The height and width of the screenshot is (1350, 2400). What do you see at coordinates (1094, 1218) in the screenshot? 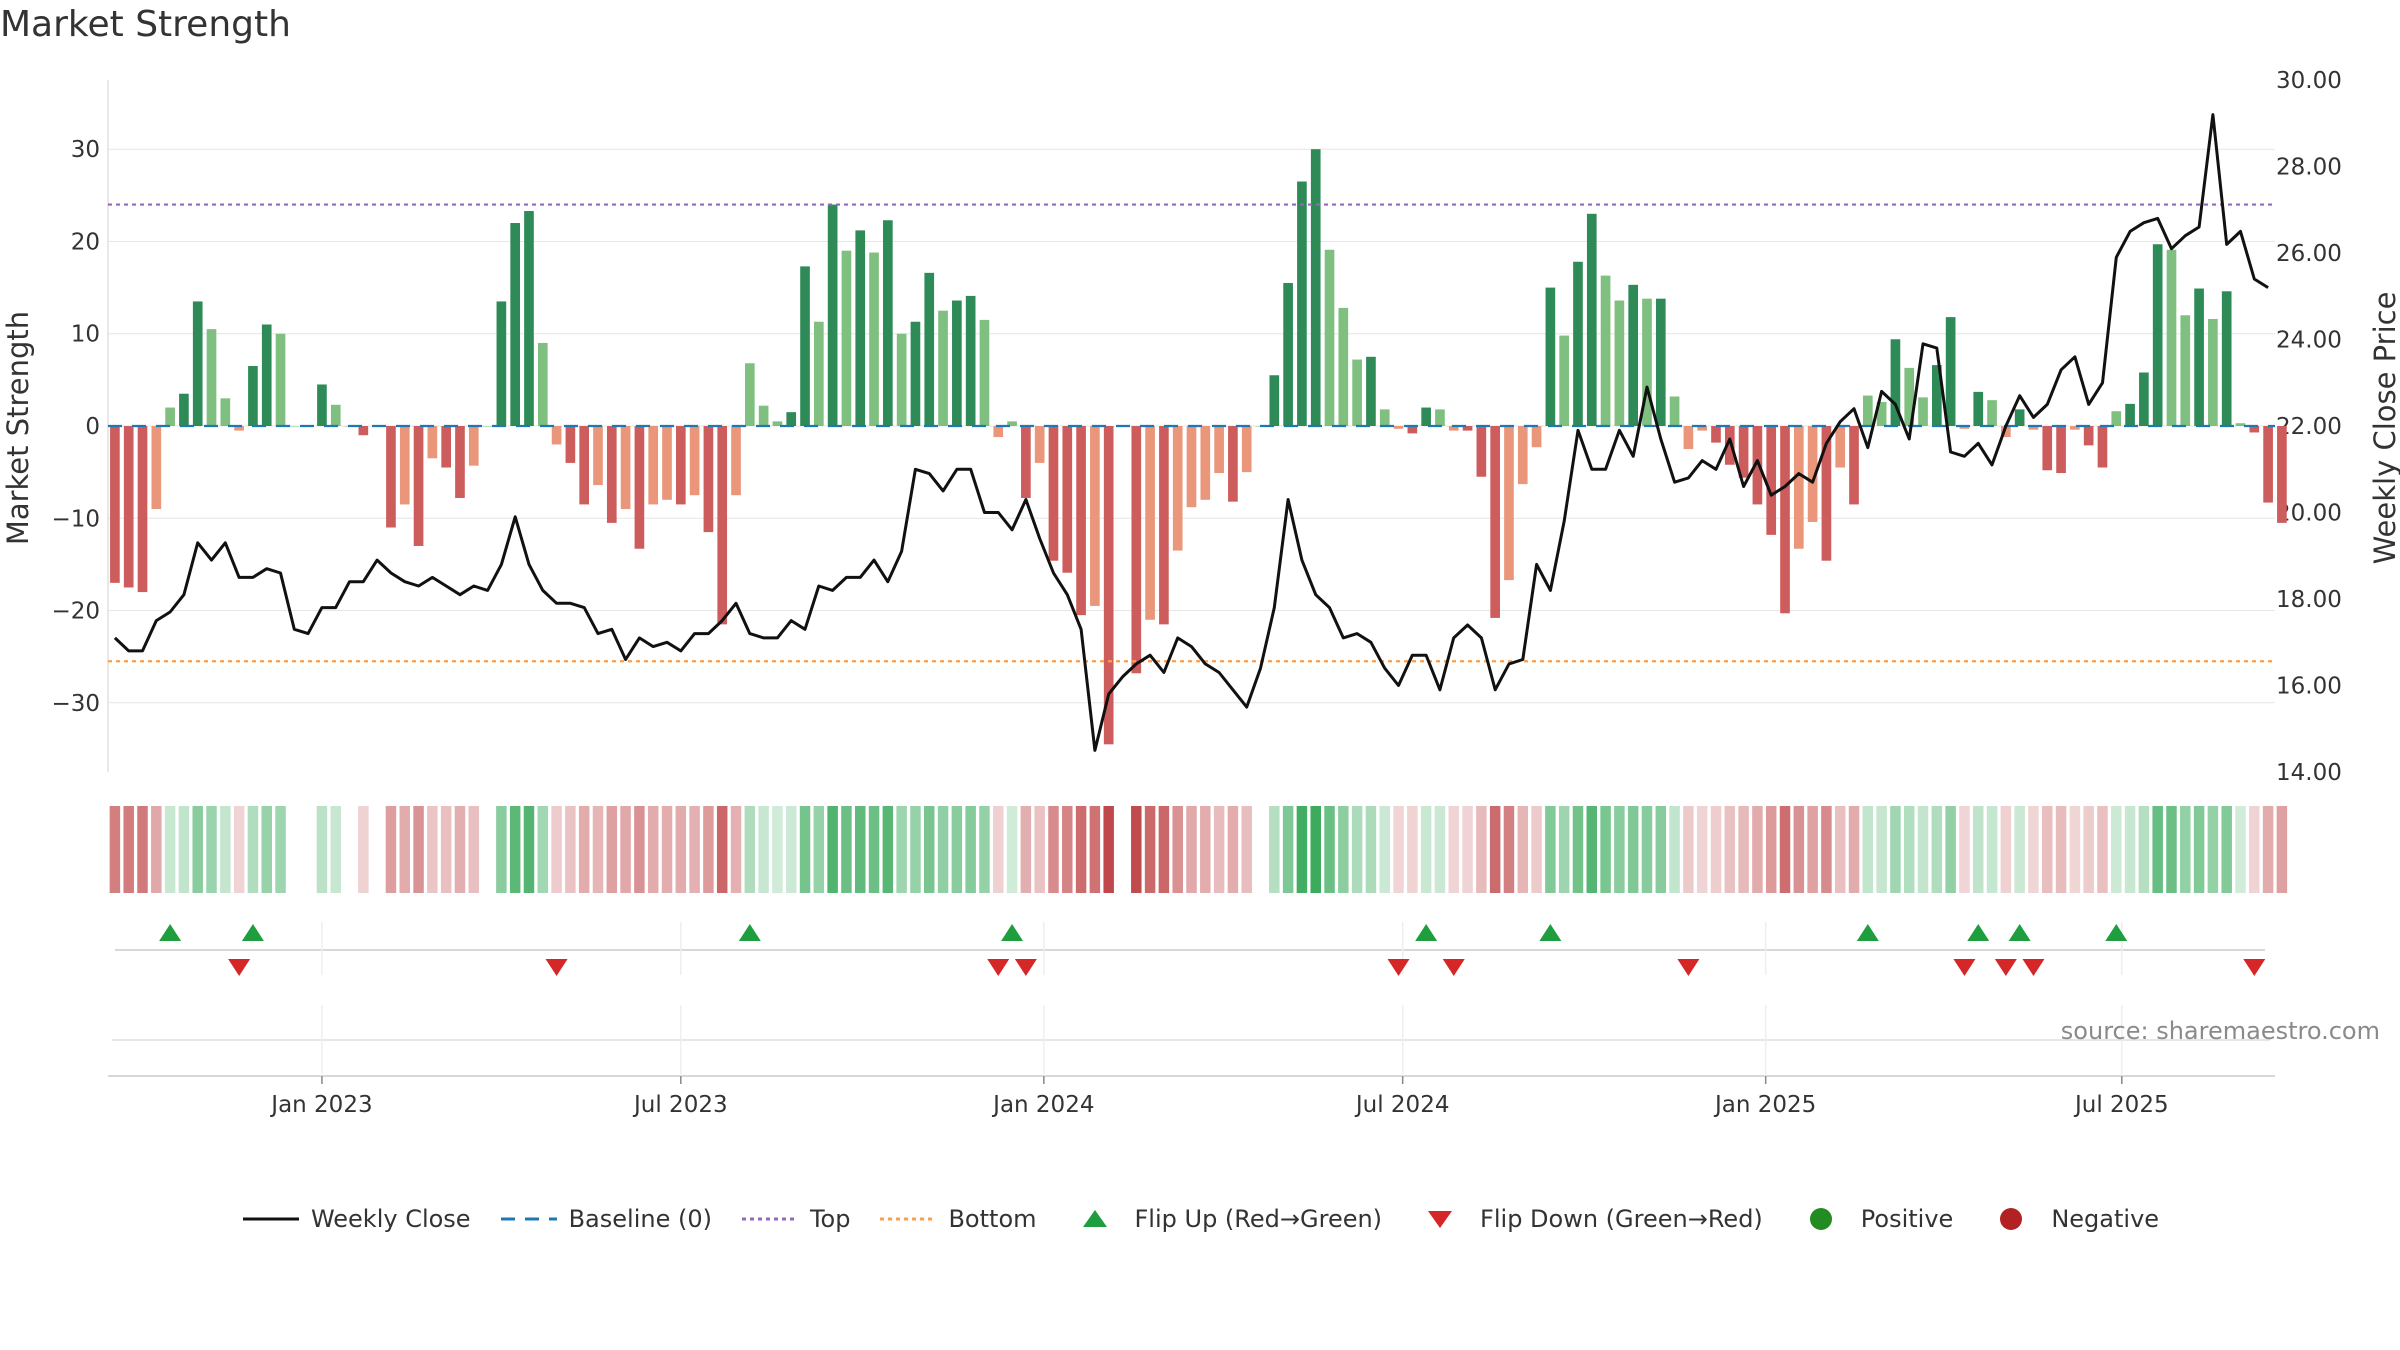
I see `triangle-up-icon` at bounding box center [1094, 1218].